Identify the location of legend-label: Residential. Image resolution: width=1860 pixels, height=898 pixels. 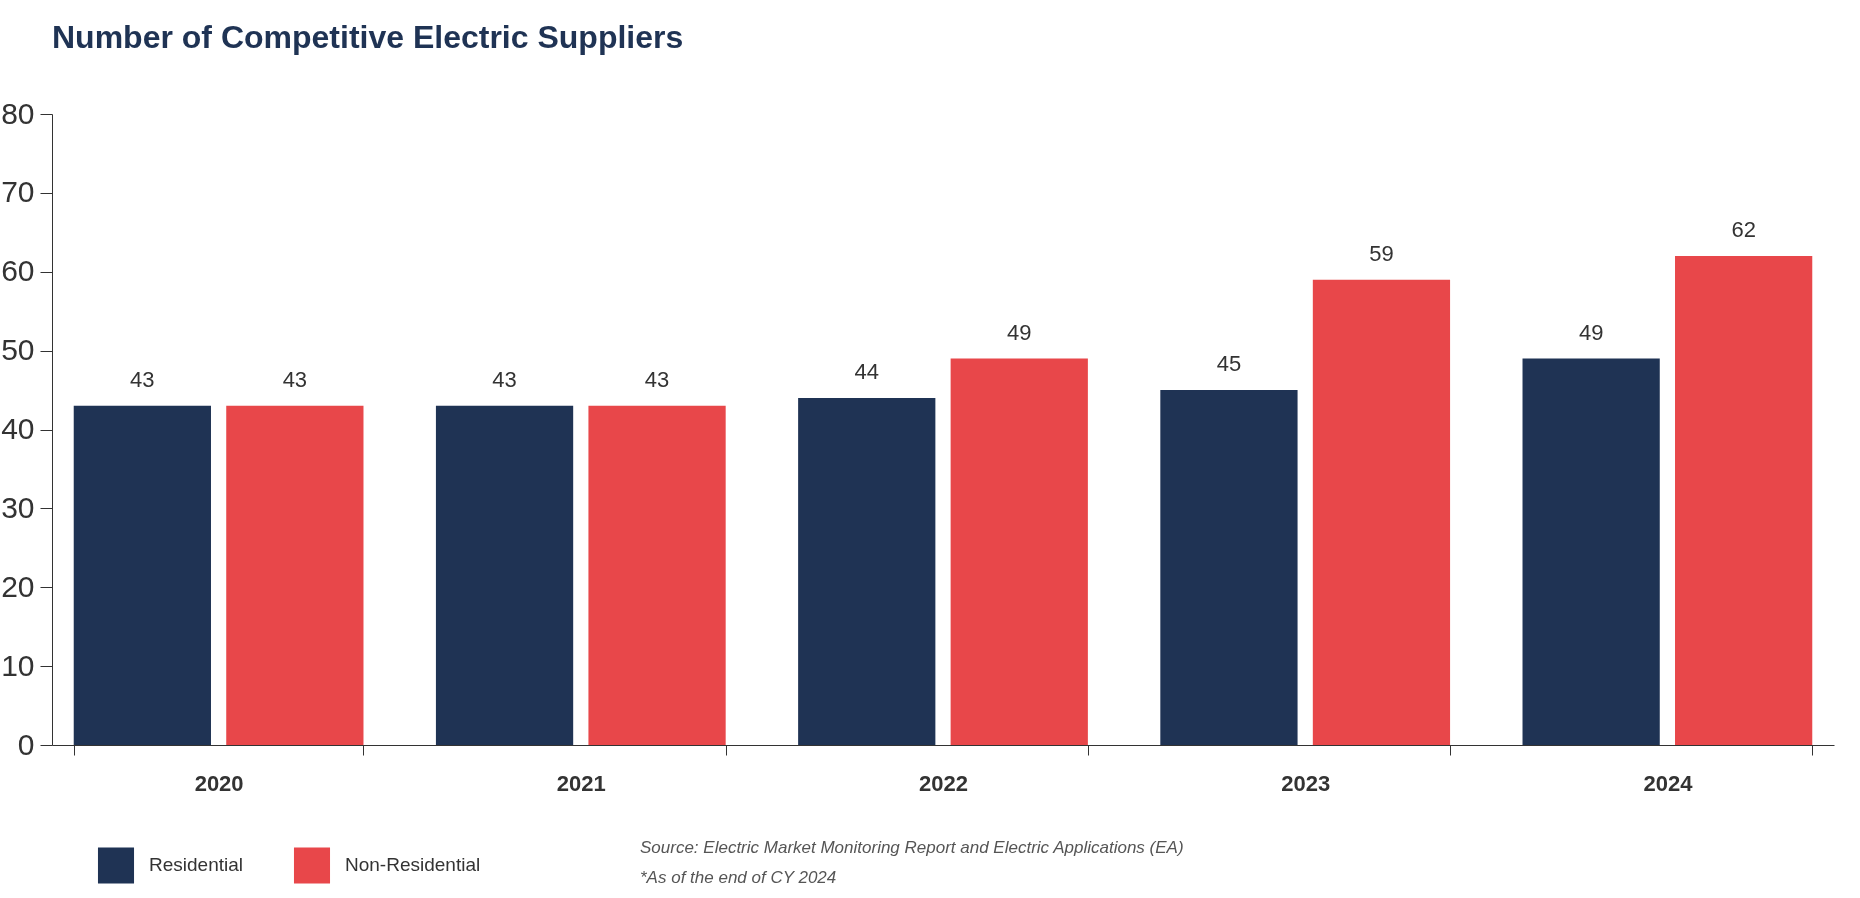
(196, 865).